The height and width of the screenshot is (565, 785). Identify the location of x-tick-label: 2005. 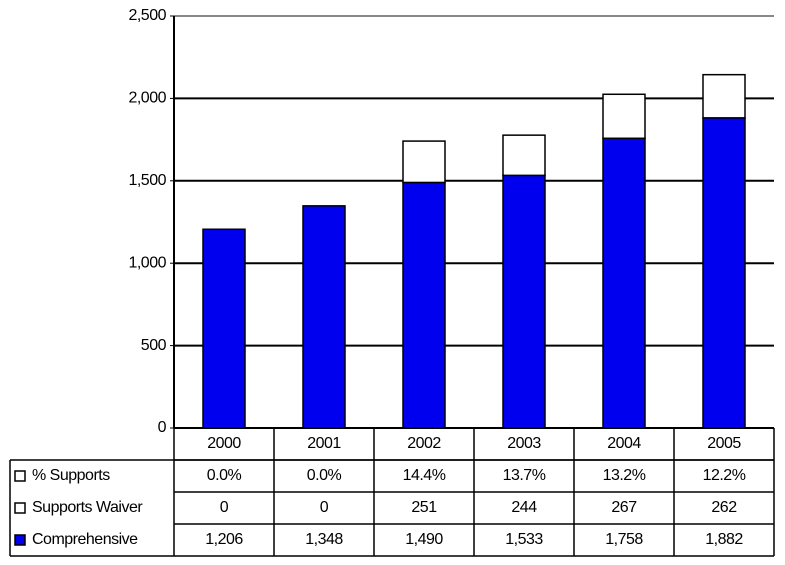
(724, 443).